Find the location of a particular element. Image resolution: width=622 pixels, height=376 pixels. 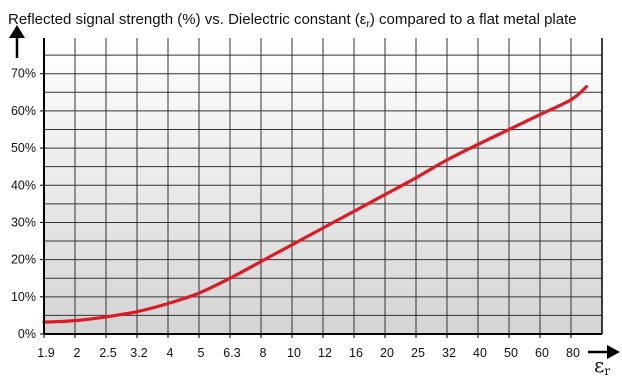

x-tick-label: 32 is located at coordinates (449, 353).